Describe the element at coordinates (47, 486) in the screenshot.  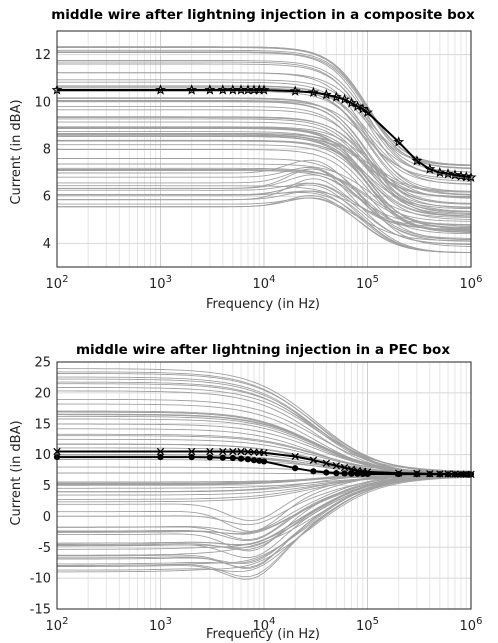
I see `y-tick-label: 5` at that location.